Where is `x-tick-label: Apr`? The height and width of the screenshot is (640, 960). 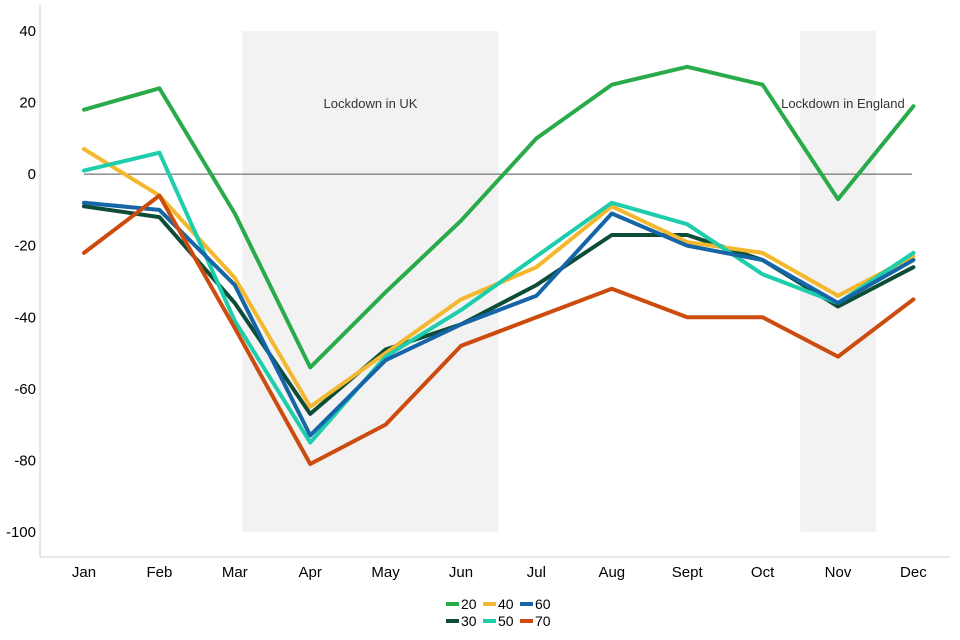 x-tick-label: Apr is located at coordinates (310, 572).